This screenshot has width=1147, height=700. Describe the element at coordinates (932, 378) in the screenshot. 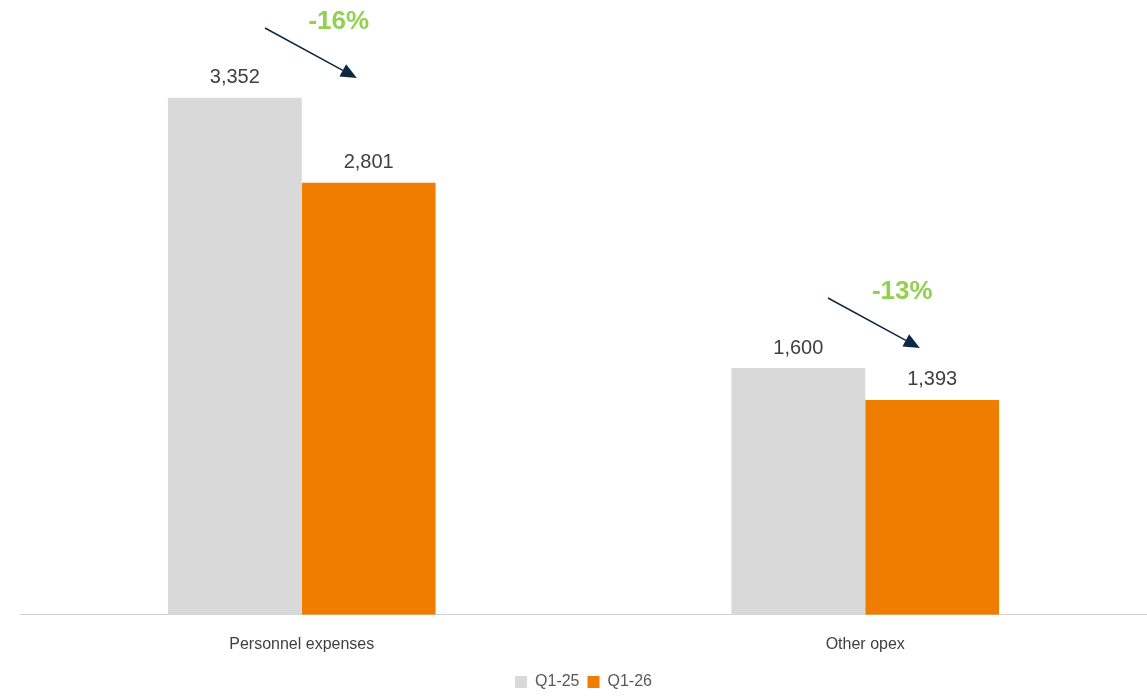

I see `data-label: 1,393` at that location.